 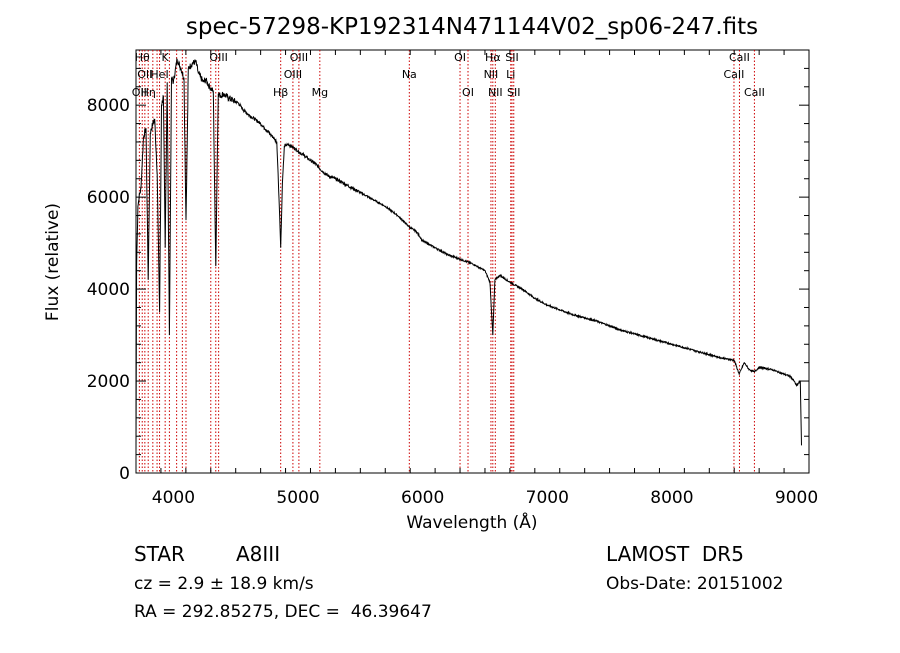 I want to click on y-tick-label: 0, so click(x=124, y=474).